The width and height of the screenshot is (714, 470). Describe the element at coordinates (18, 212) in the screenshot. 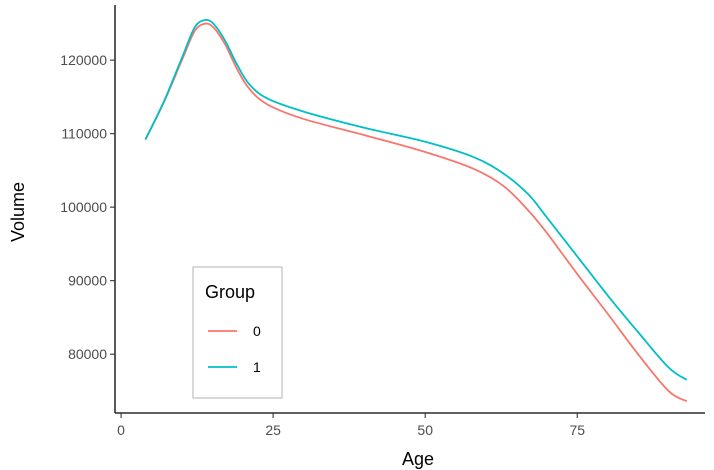

I see `y-axis-title: Volume` at that location.